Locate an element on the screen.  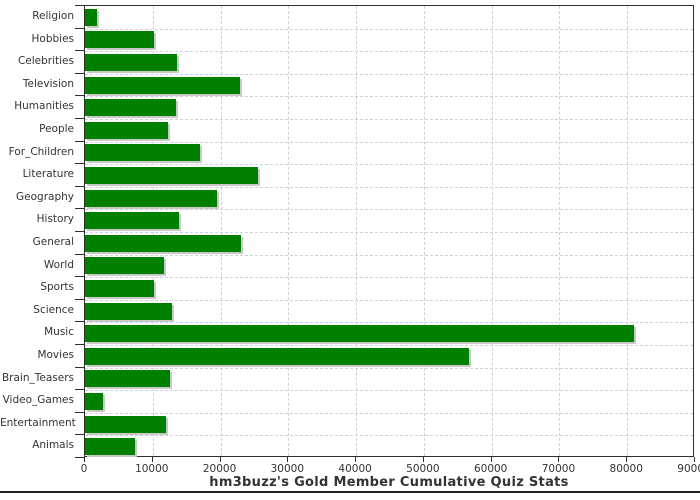
bar-celebrities is located at coordinates (131, 62).